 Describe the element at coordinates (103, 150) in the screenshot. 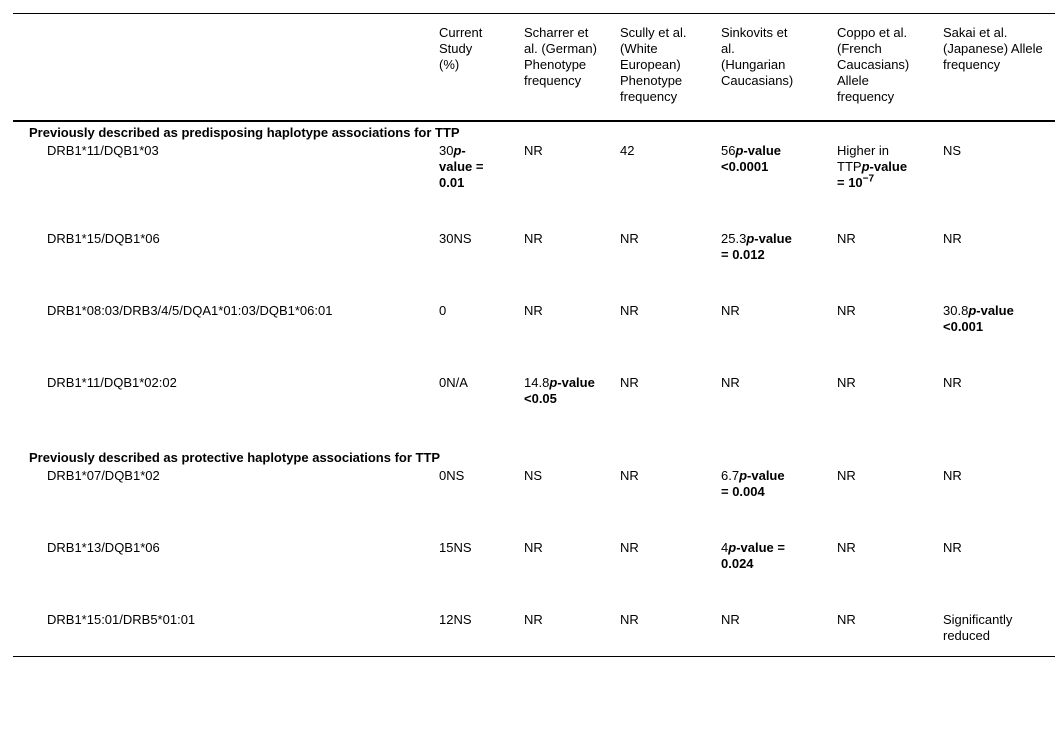

I see `haplotype-label: DRB1*11/DQB1*03` at that location.